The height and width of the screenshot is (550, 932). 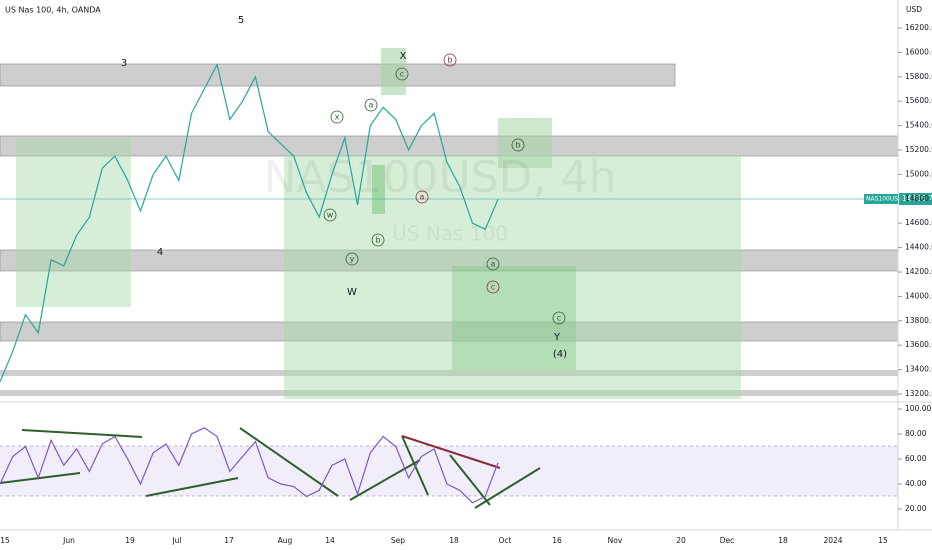 I want to click on circled-label: y, so click(x=352, y=259).